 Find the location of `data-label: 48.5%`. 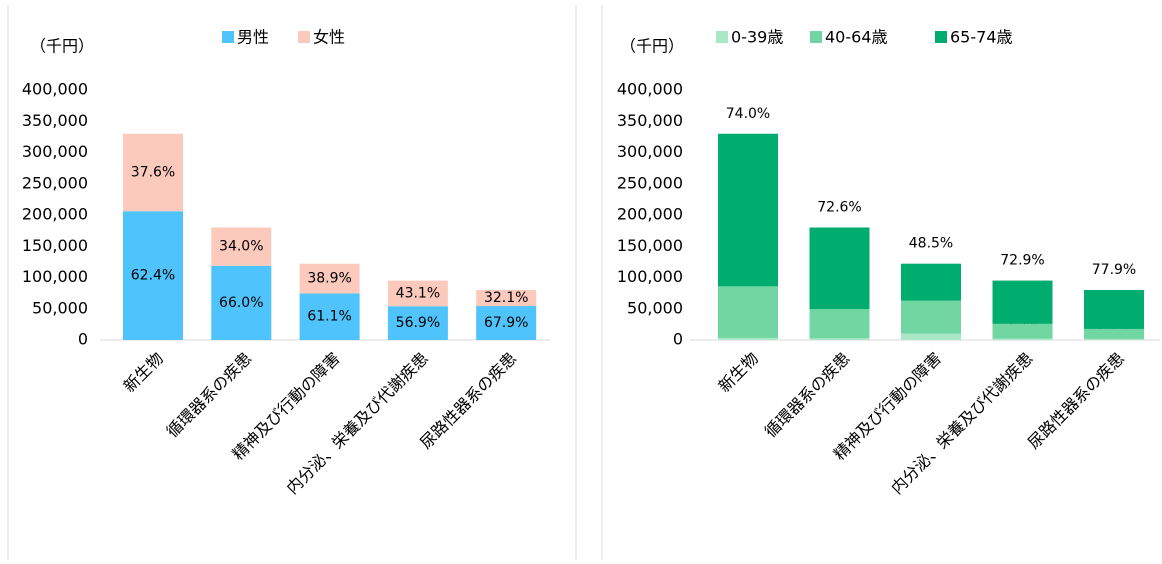

data-label: 48.5% is located at coordinates (931, 244).